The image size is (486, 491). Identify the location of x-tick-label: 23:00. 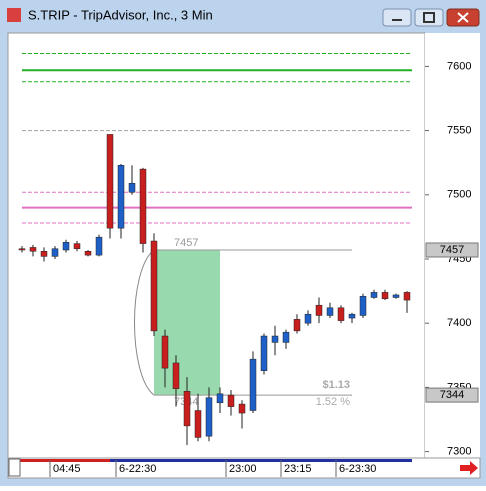
(243, 469).